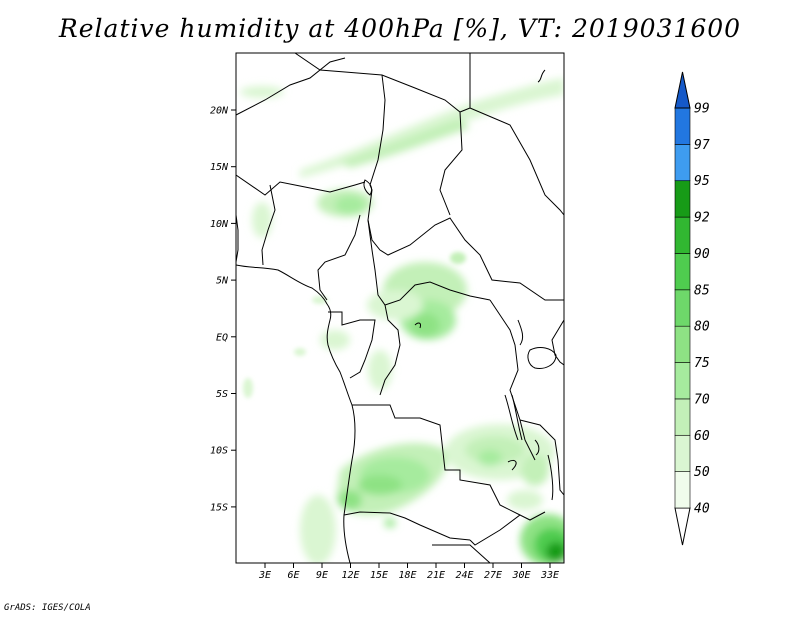  What do you see at coordinates (702, 363) in the screenshot?
I see `colorbar-label: 75` at bounding box center [702, 363].